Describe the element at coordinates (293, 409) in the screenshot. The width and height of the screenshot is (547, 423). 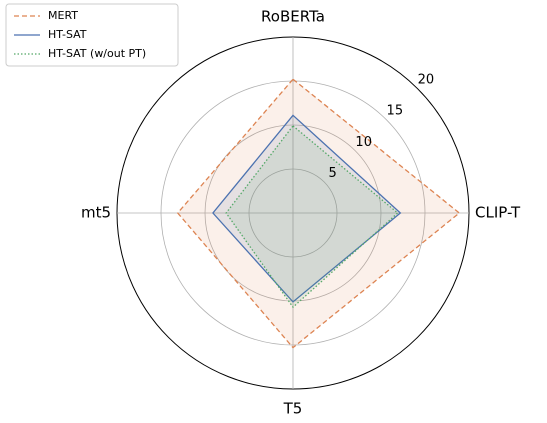
I see `category-label: T5` at that location.